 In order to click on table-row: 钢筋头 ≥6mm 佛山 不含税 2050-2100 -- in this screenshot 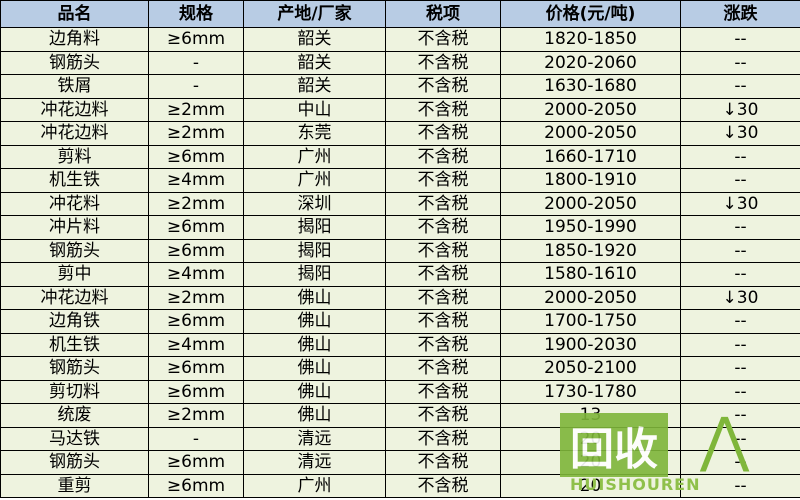, I will do `click(400, 368)`.